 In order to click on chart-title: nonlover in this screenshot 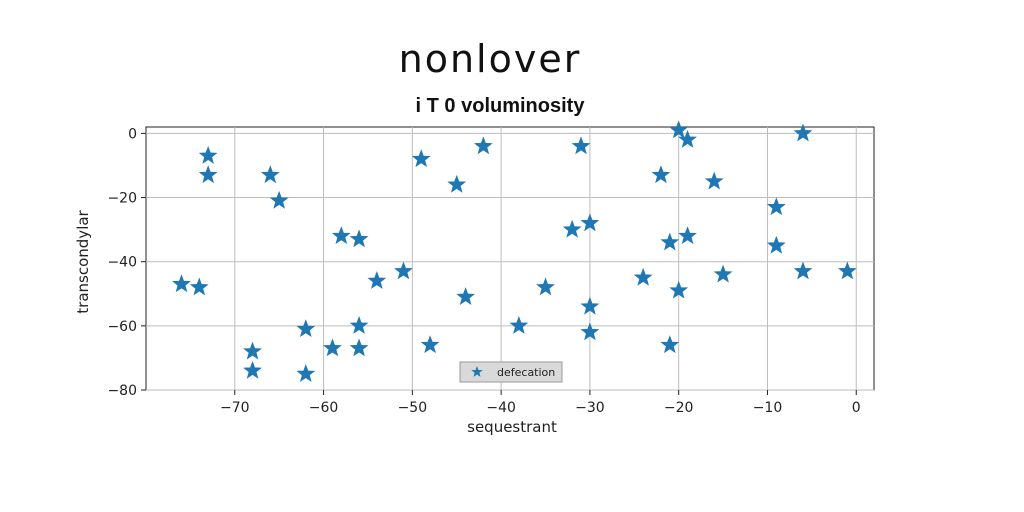, I will do `click(490, 59)`.